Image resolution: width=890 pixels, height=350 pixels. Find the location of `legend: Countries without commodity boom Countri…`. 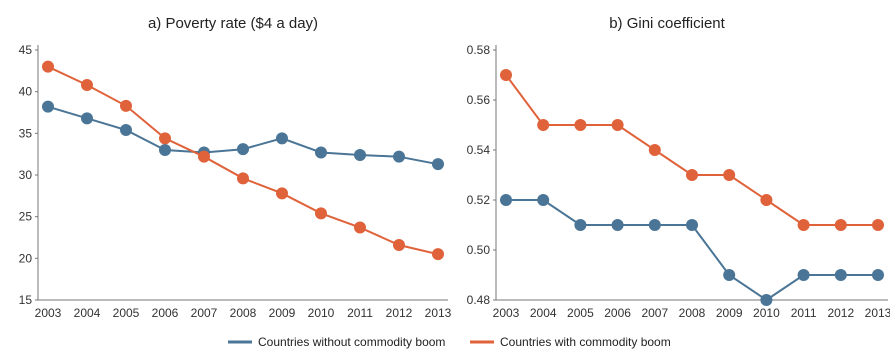

legend: Countries without commodity boom Countri… is located at coordinates (449, 342).